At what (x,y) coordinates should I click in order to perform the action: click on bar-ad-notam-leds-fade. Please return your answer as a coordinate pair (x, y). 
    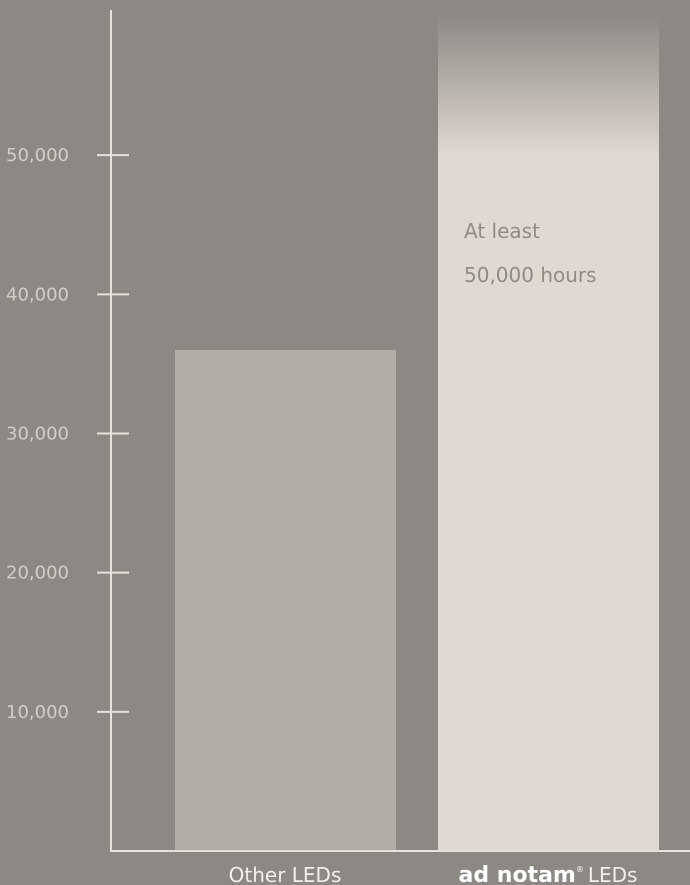
    Looking at the image, I should click on (548, 86).